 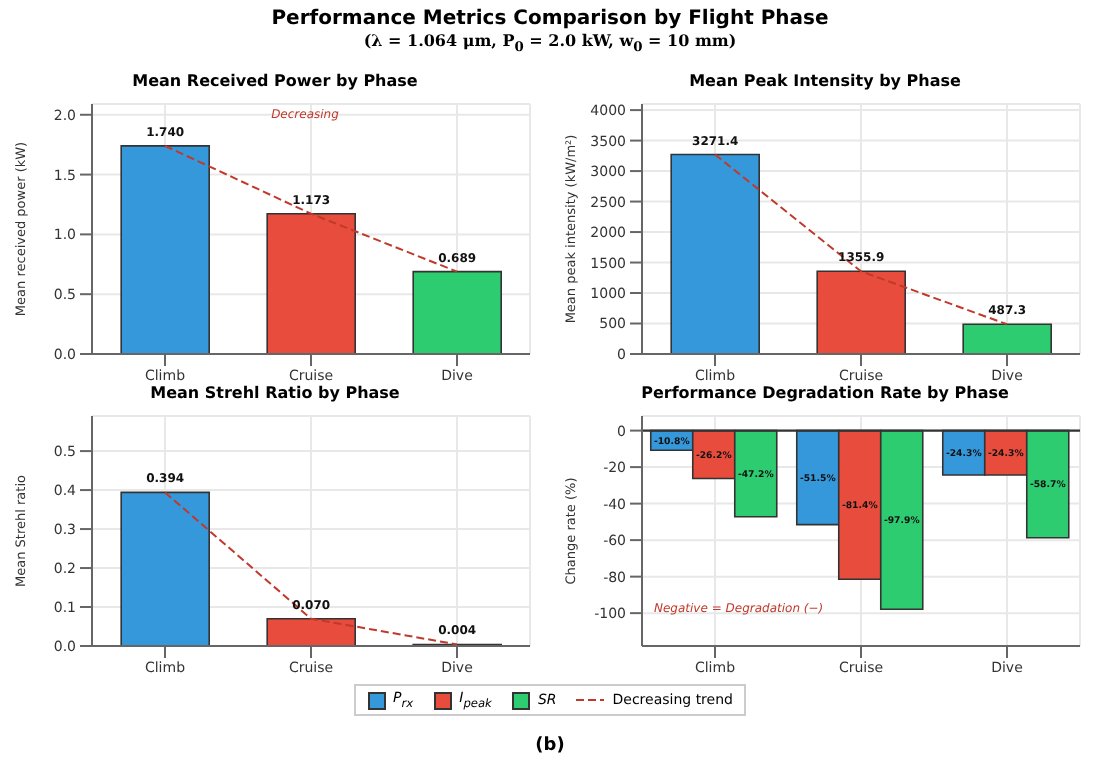 What do you see at coordinates (275, 393) in the screenshot?
I see `chart-title: Mean Strehl Ratio by Phase` at bounding box center [275, 393].